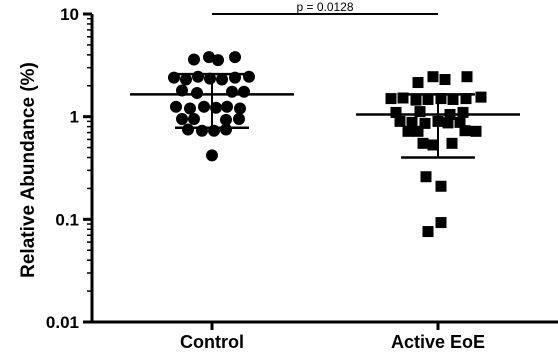 Image resolution: width=558 pixels, height=355 pixels. Describe the element at coordinates (67, 219) in the screenshot. I see `y-tick-label: 0.1` at that location.